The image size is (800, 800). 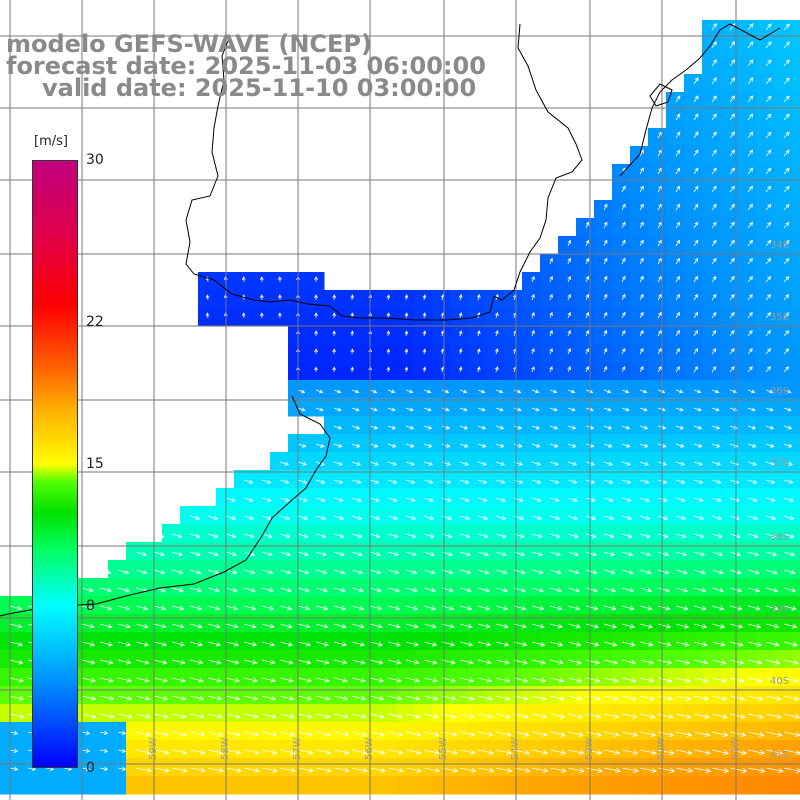 What do you see at coordinates (95, 322) in the screenshot?
I see `colorbar-tick-label: 22` at bounding box center [95, 322].